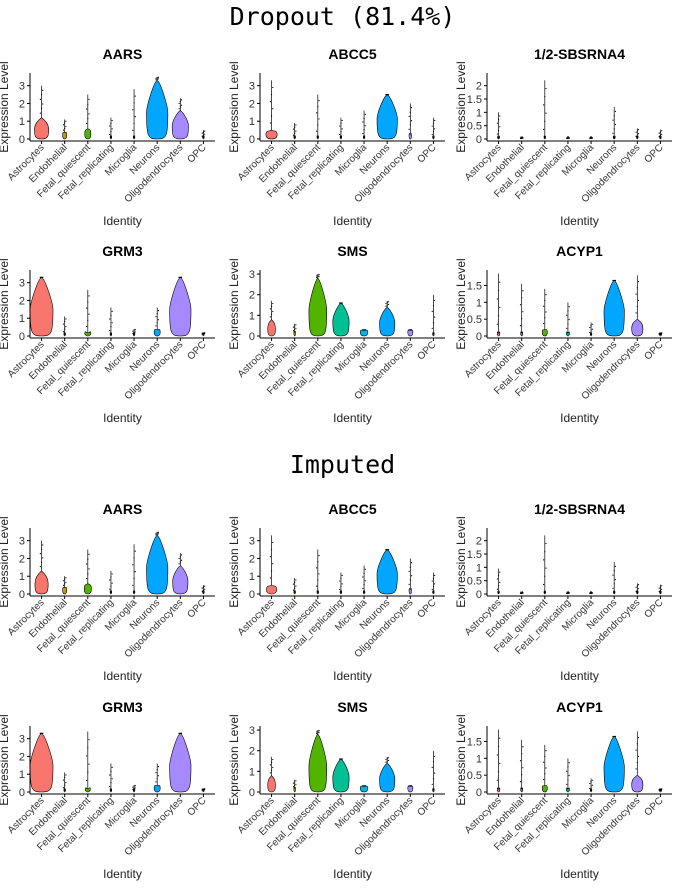  I want to click on y-tick-label: 0, so click(479, 595).